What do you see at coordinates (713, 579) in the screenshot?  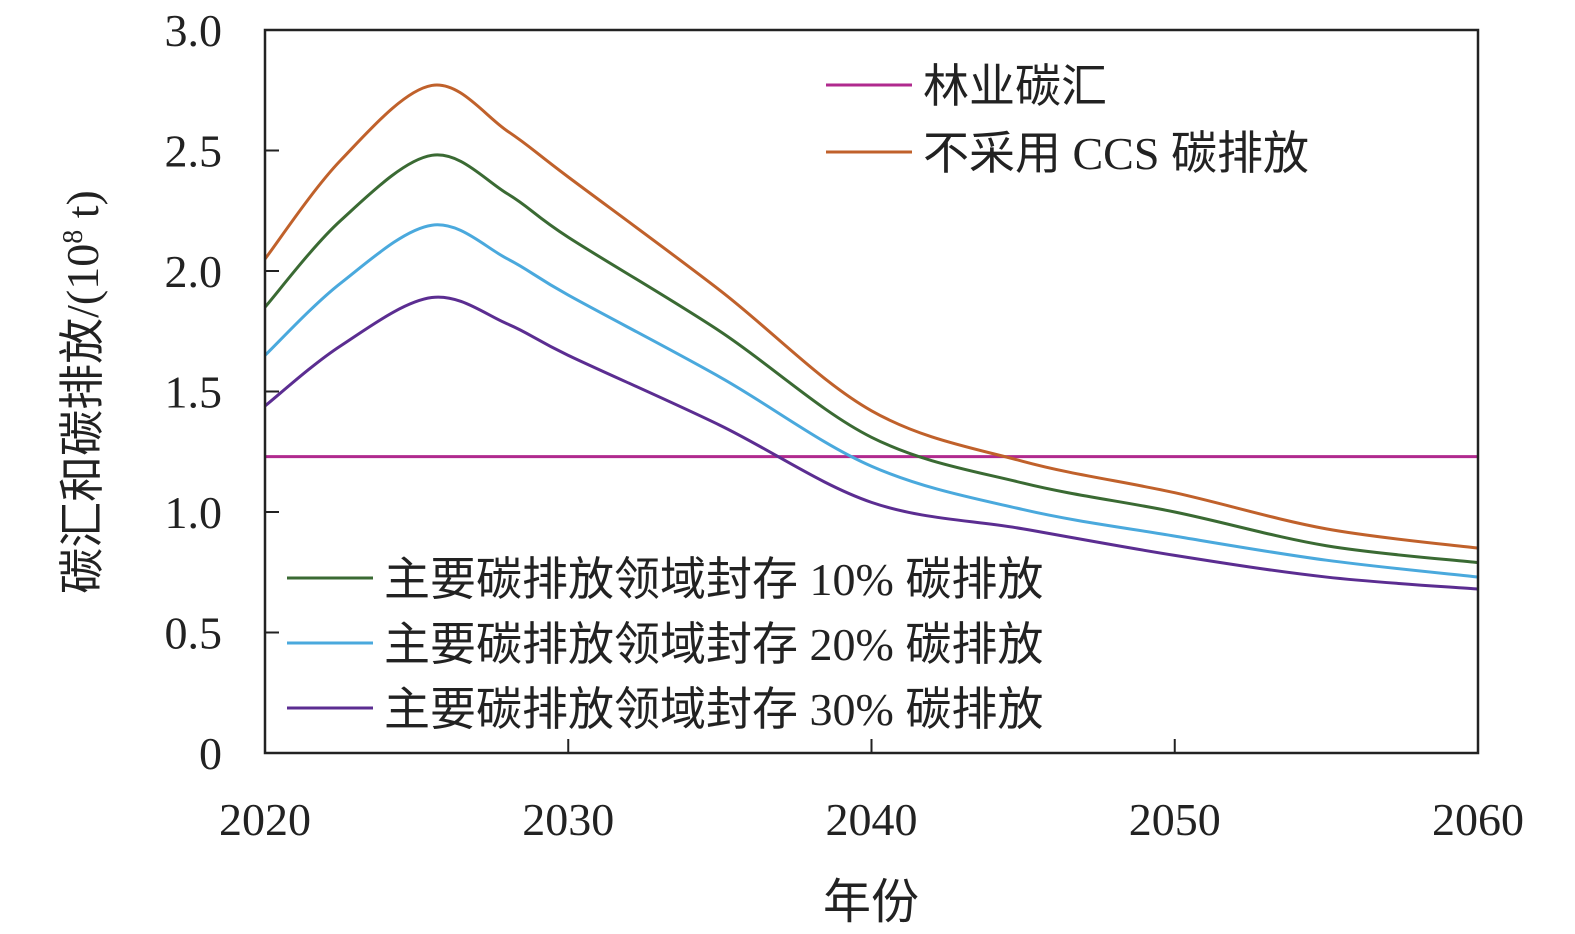 I see `legend-label: 主要碳排放领域封存 10% 碳排放` at bounding box center [713, 579].